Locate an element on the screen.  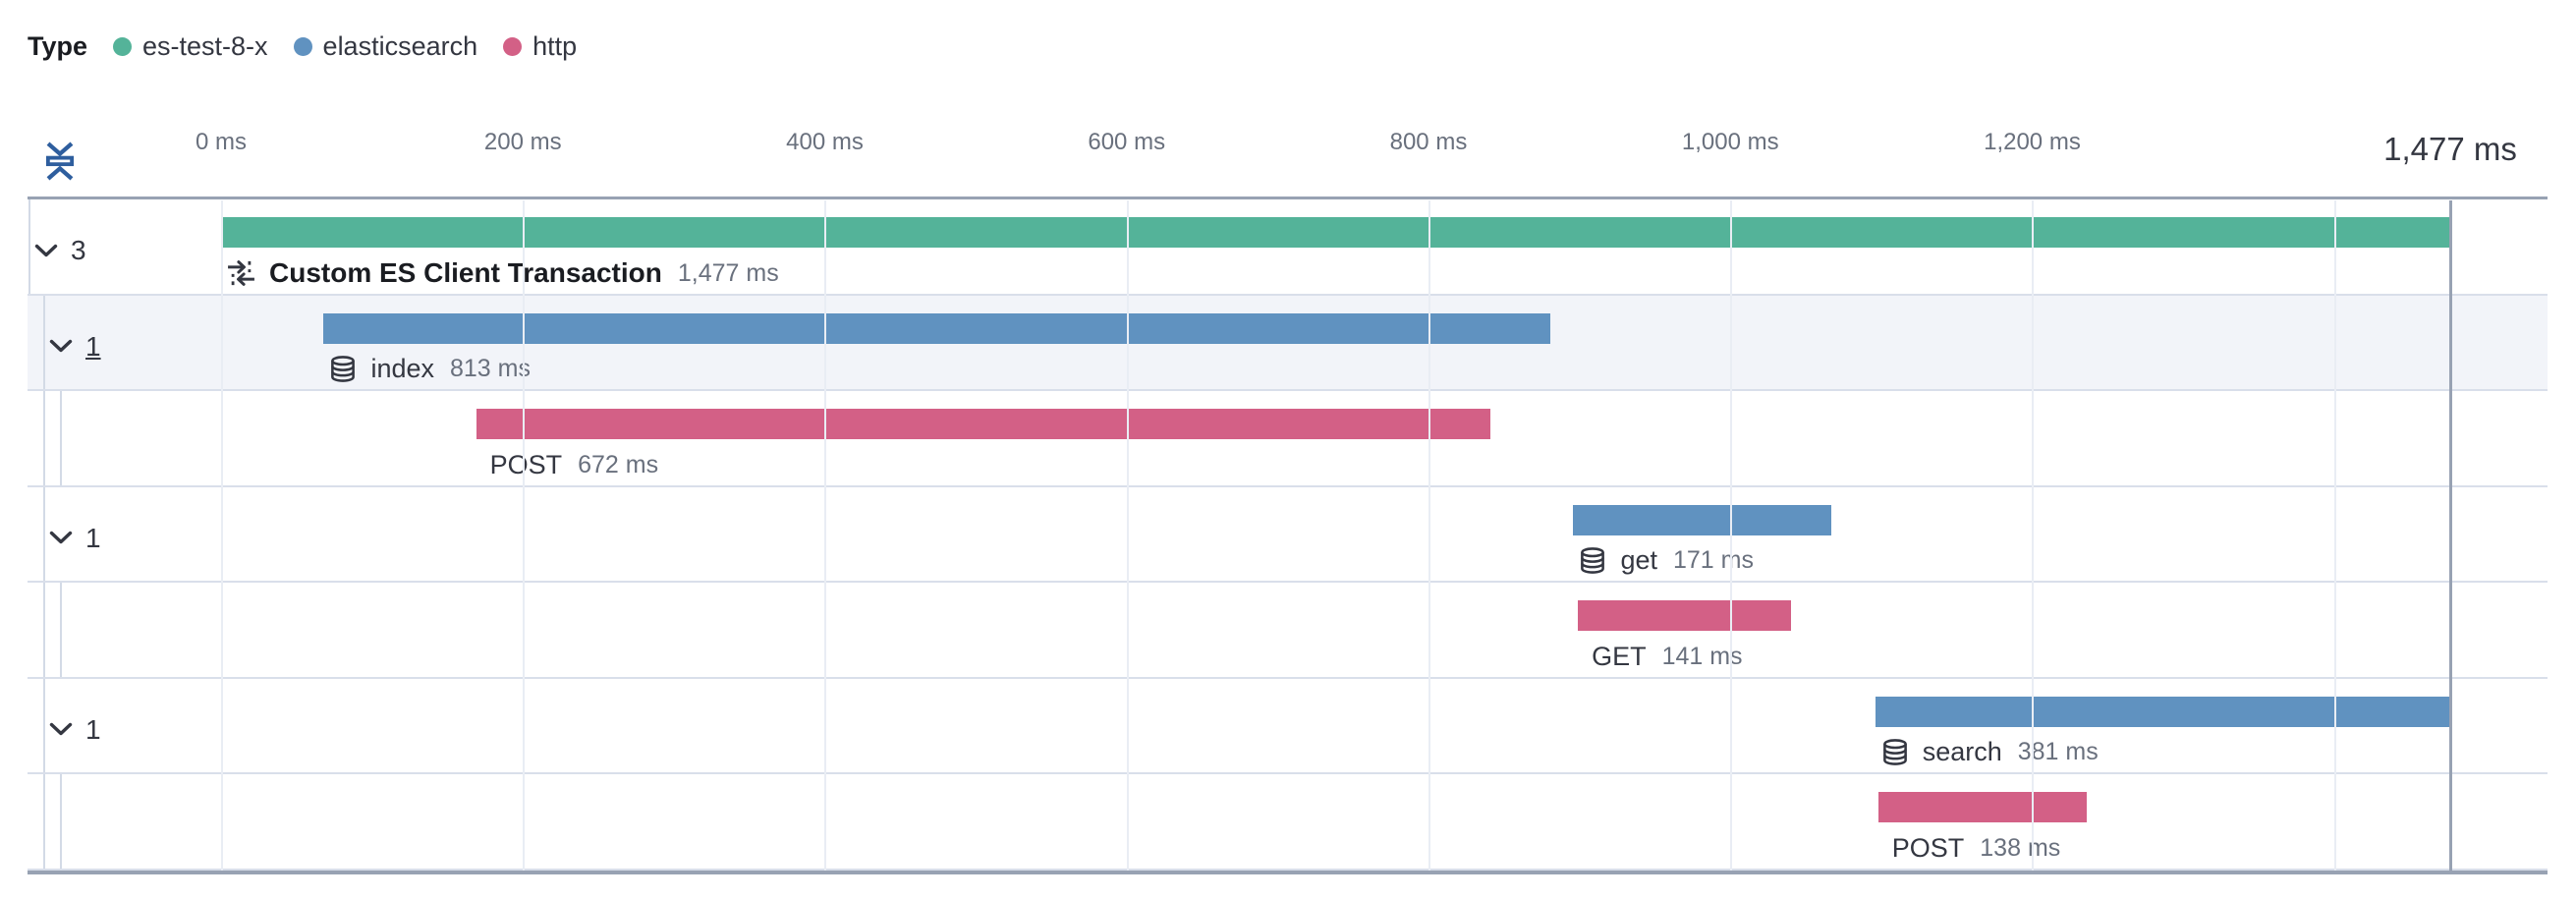
collapse-all-button is located at coordinates (60, 161).